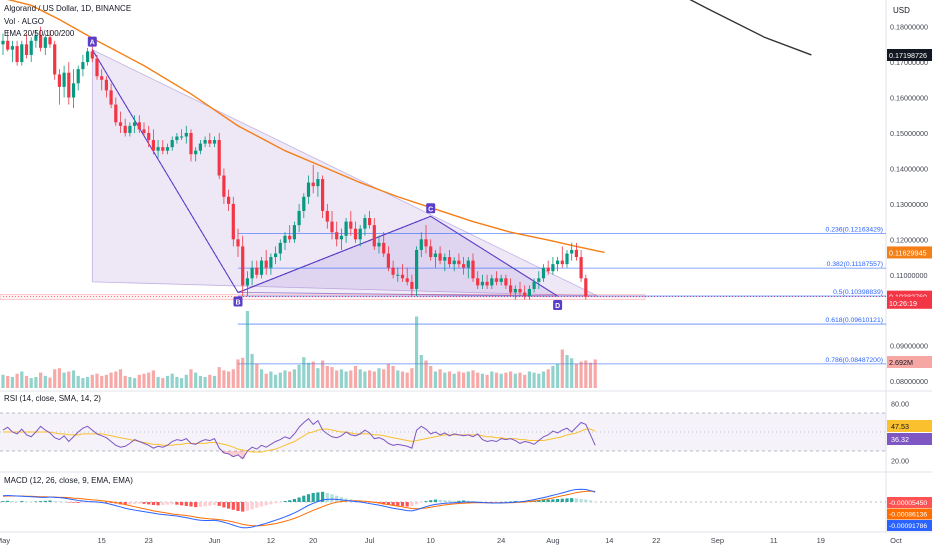 This screenshot has width=932, height=550. What do you see at coordinates (334, 254) in the screenshot?
I see `bc-dashed-line` at bounding box center [334, 254].